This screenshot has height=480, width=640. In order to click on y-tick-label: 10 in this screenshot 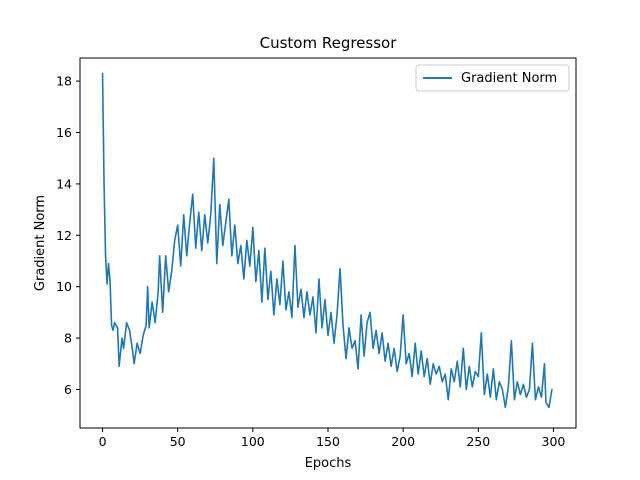, I will do `click(64, 286)`.